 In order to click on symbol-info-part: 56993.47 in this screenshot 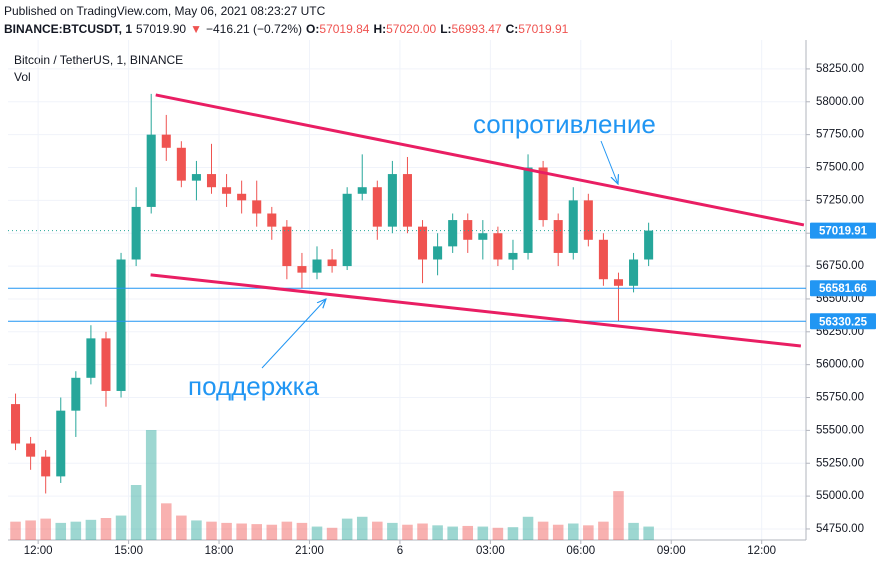, I will do `click(477, 29)`.